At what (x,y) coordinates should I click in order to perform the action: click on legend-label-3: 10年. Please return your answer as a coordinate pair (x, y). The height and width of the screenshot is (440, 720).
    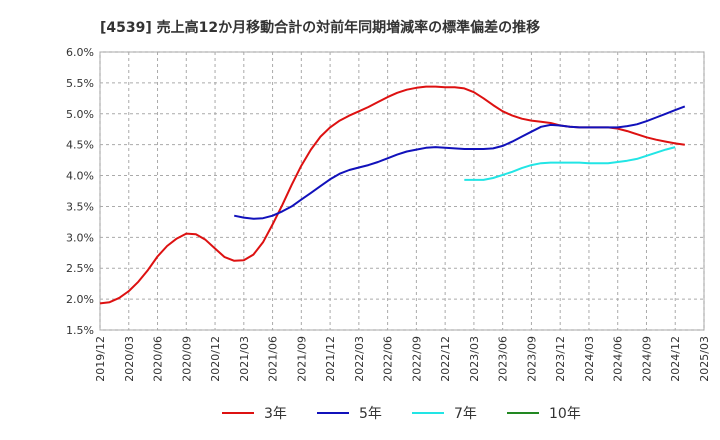
    Looking at the image, I should click on (565, 414).